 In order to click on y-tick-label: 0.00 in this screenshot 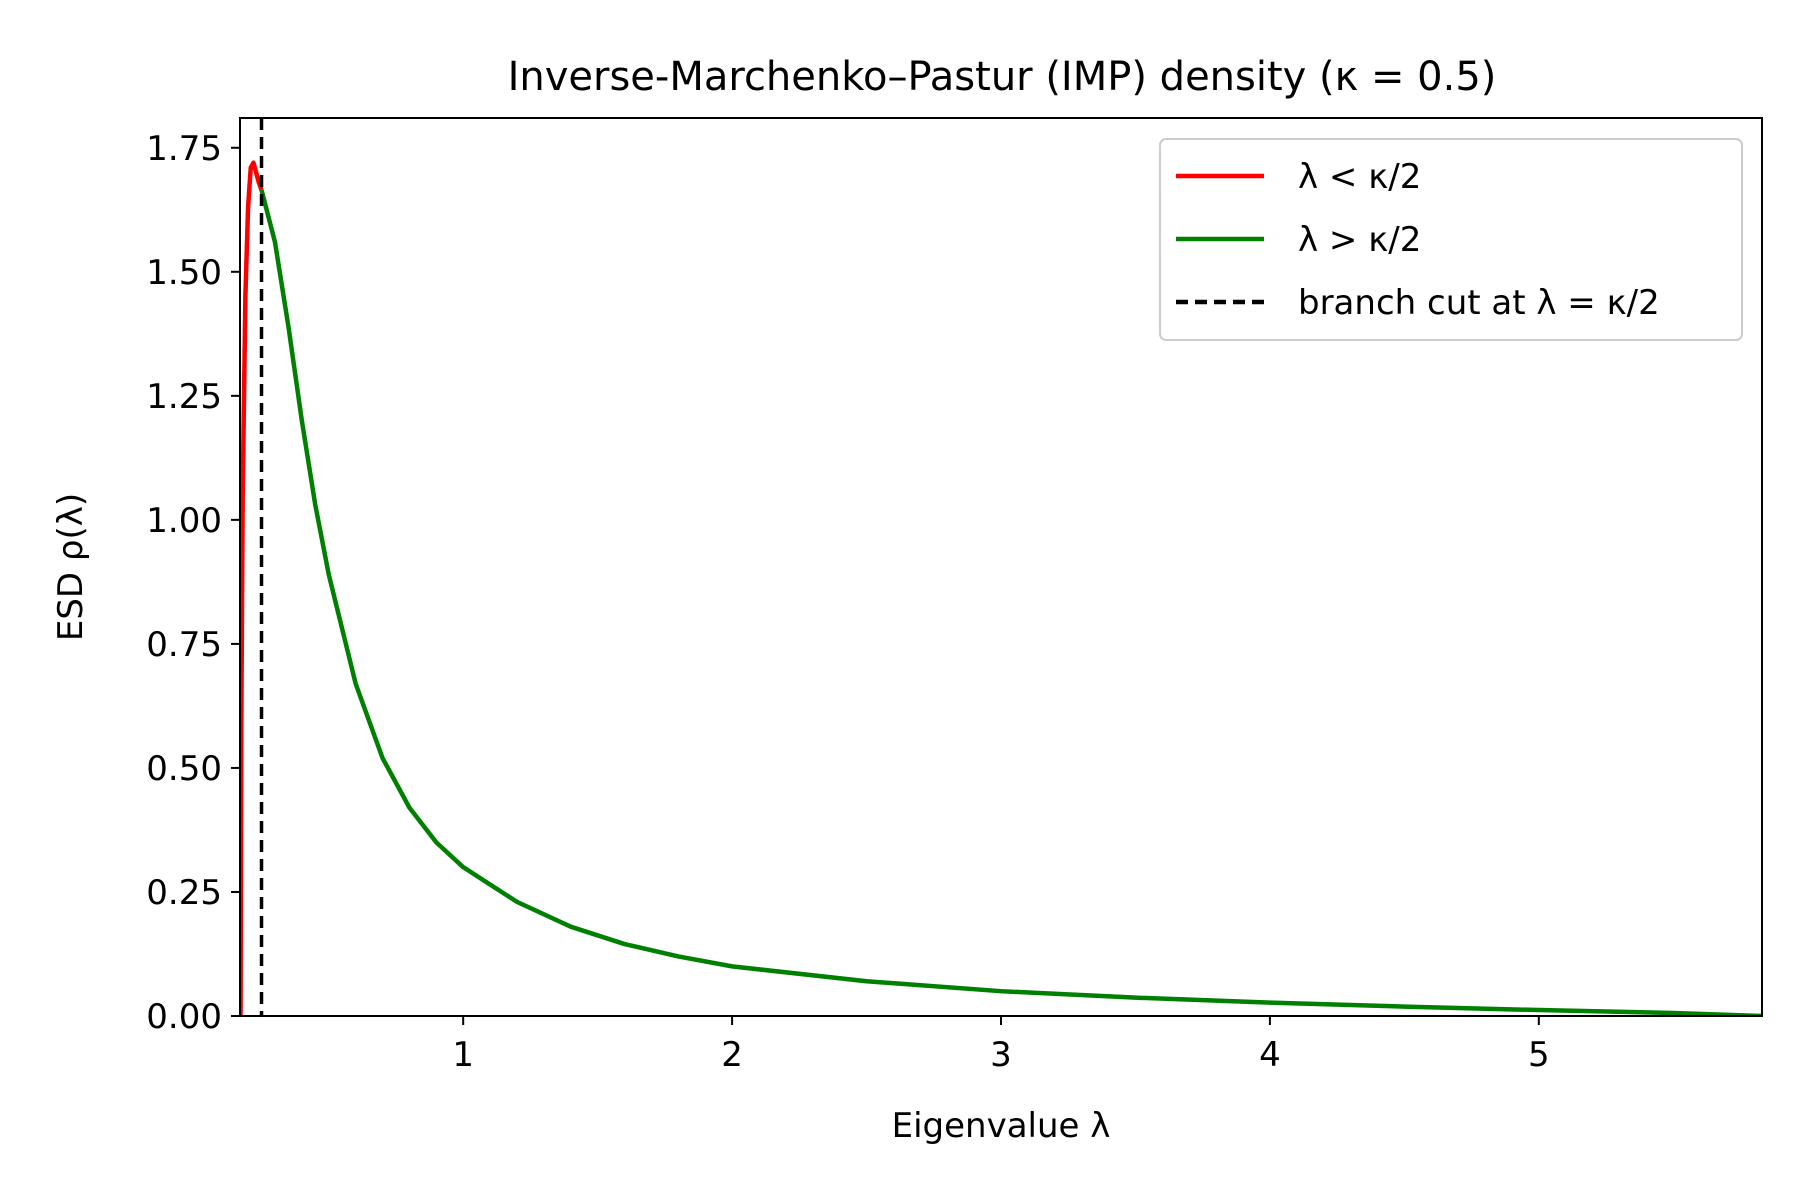, I will do `click(184, 1017)`.